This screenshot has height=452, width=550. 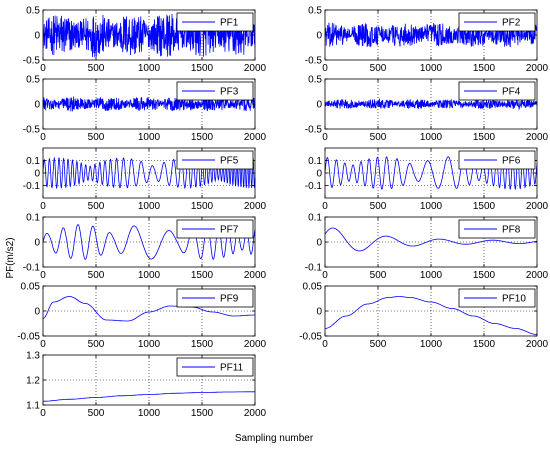 I want to click on legend-pf10: PF10, so click(x=497, y=298).